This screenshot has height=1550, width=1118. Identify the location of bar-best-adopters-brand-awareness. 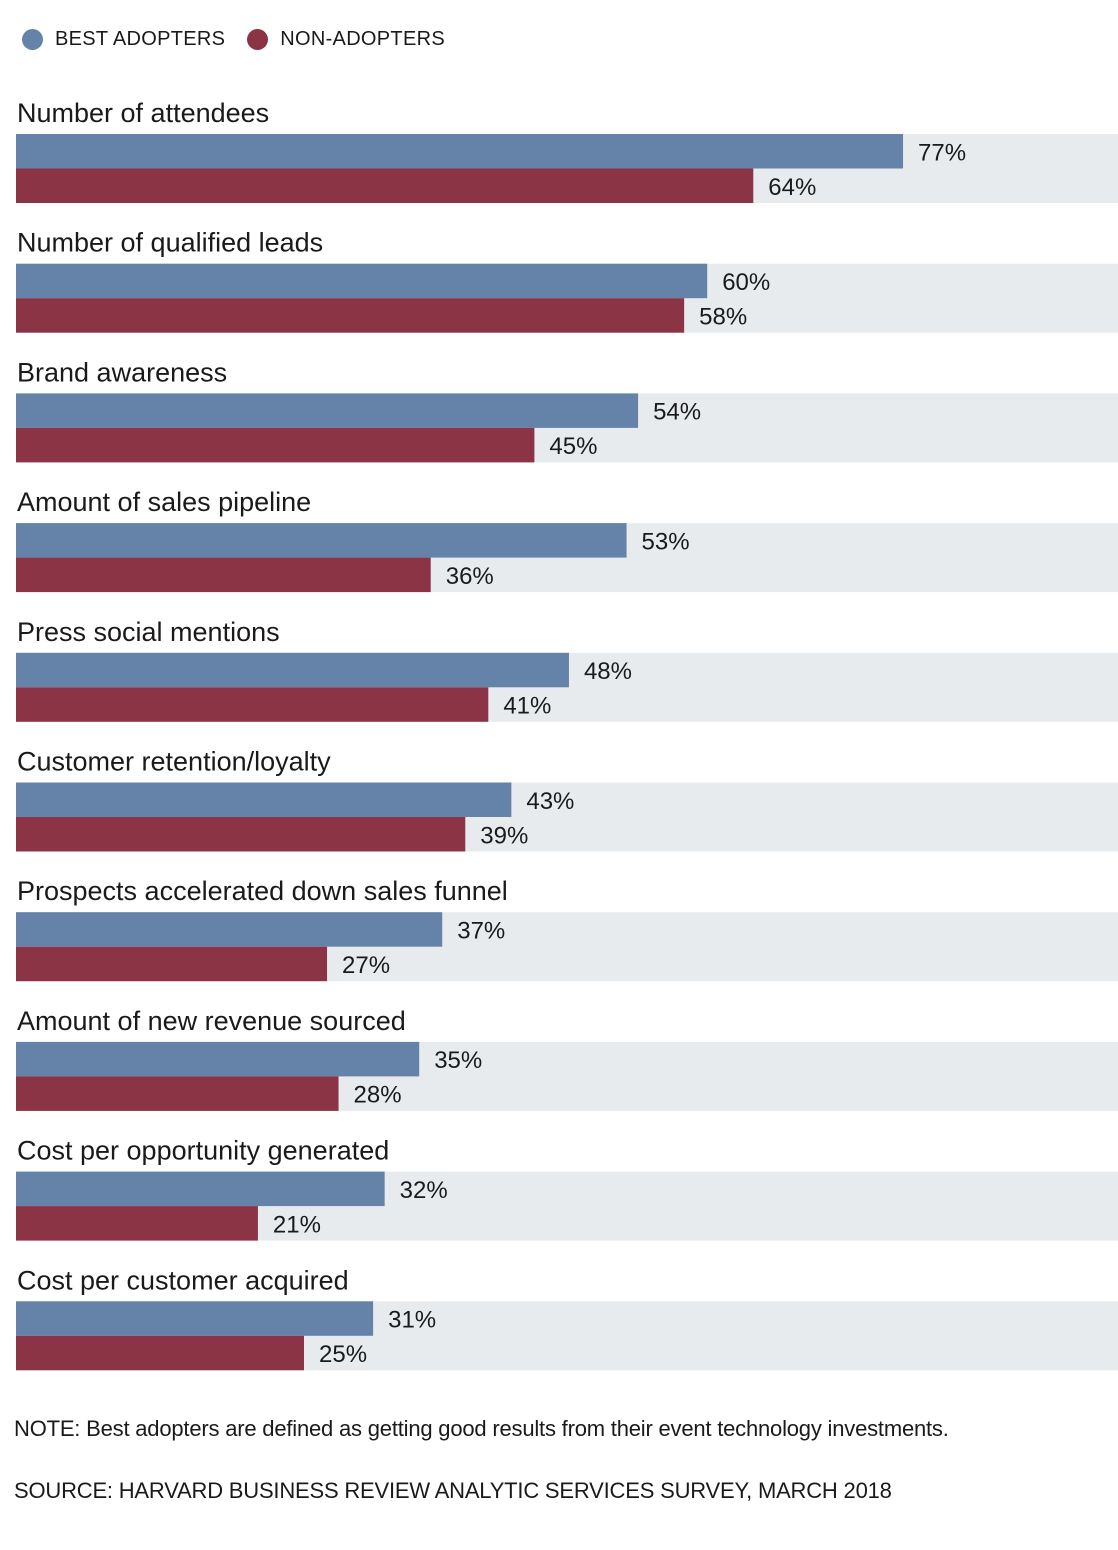
(327, 410).